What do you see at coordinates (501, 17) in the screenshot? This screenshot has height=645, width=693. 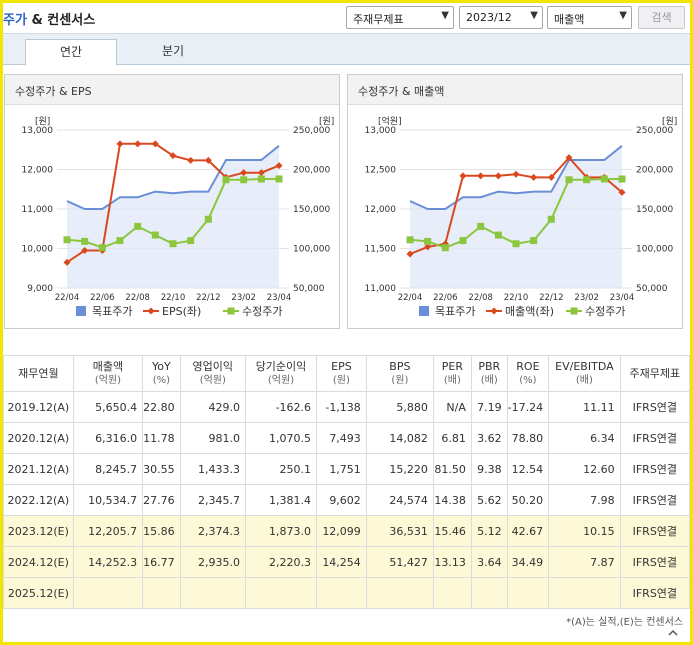 I see `period-select: 2023/12 ▼` at bounding box center [501, 17].